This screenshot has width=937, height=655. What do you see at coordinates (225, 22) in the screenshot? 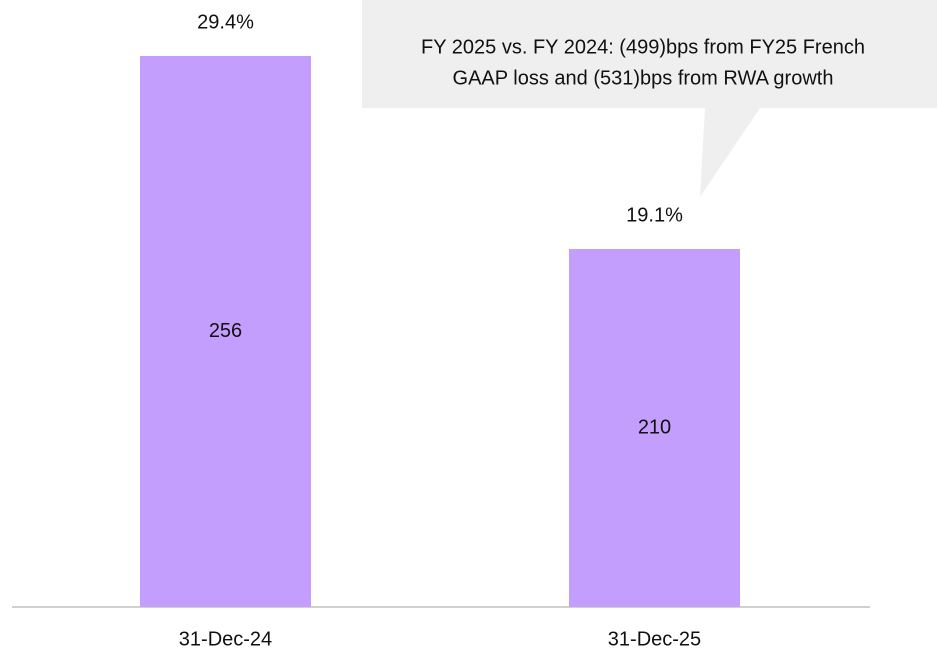
I see `value-label: 29.4%` at bounding box center [225, 22].